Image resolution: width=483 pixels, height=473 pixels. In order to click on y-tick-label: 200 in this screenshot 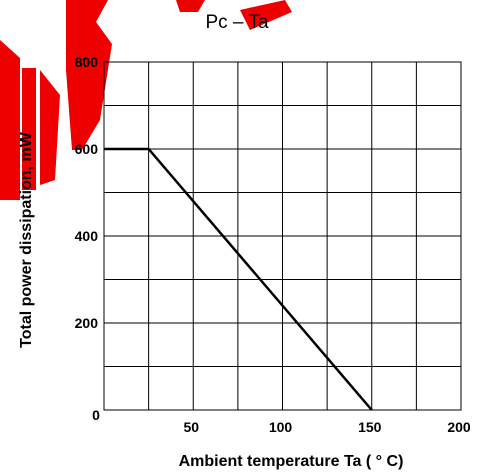, I will do `click(87, 323)`.